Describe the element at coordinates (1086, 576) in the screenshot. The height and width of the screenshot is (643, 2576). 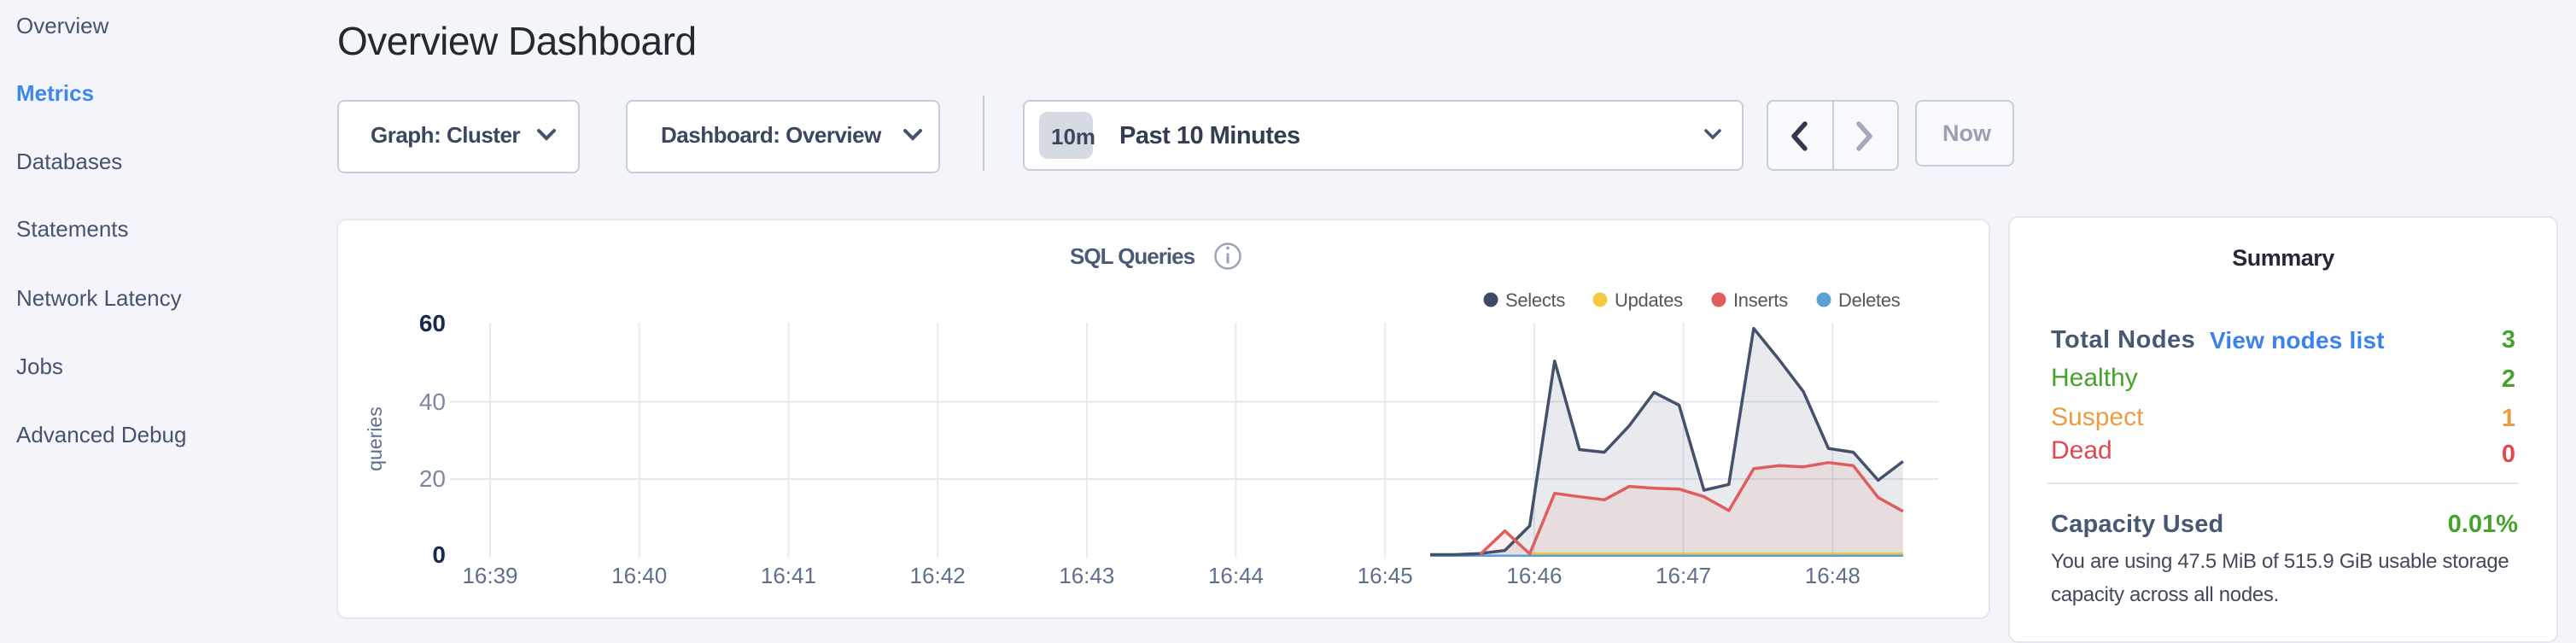
I see `svg-text: 16:43` at that location.